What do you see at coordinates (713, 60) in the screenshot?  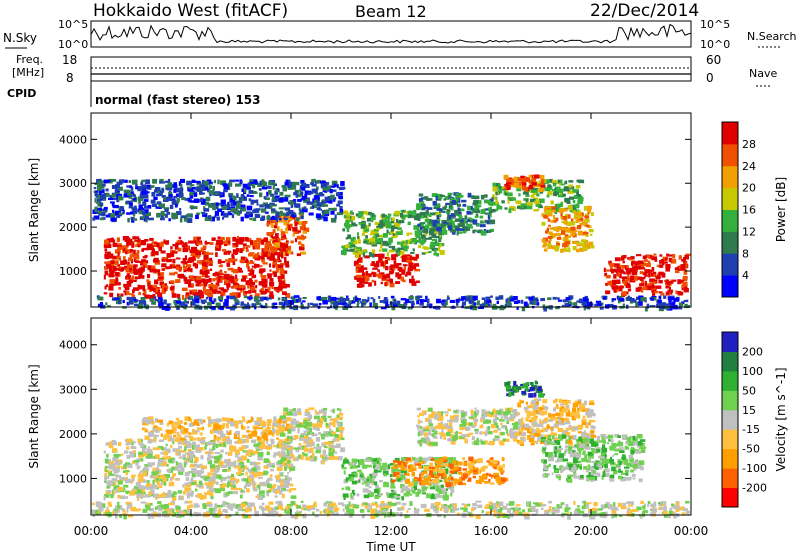 I see `nave-tick-60: 60` at bounding box center [713, 60].